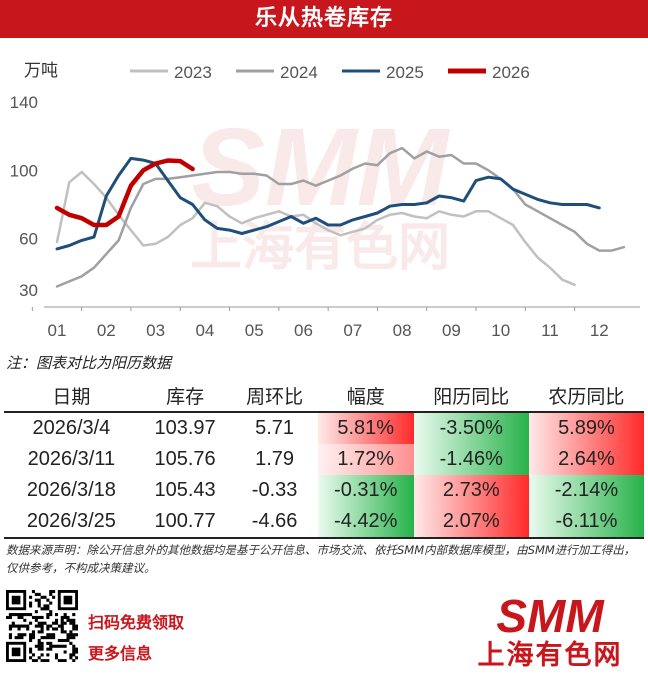 The width and height of the screenshot is (648, 677). Describe the element at coordinates (274, 396) in the screenshot. I see `column-header: 周环比` at that location.